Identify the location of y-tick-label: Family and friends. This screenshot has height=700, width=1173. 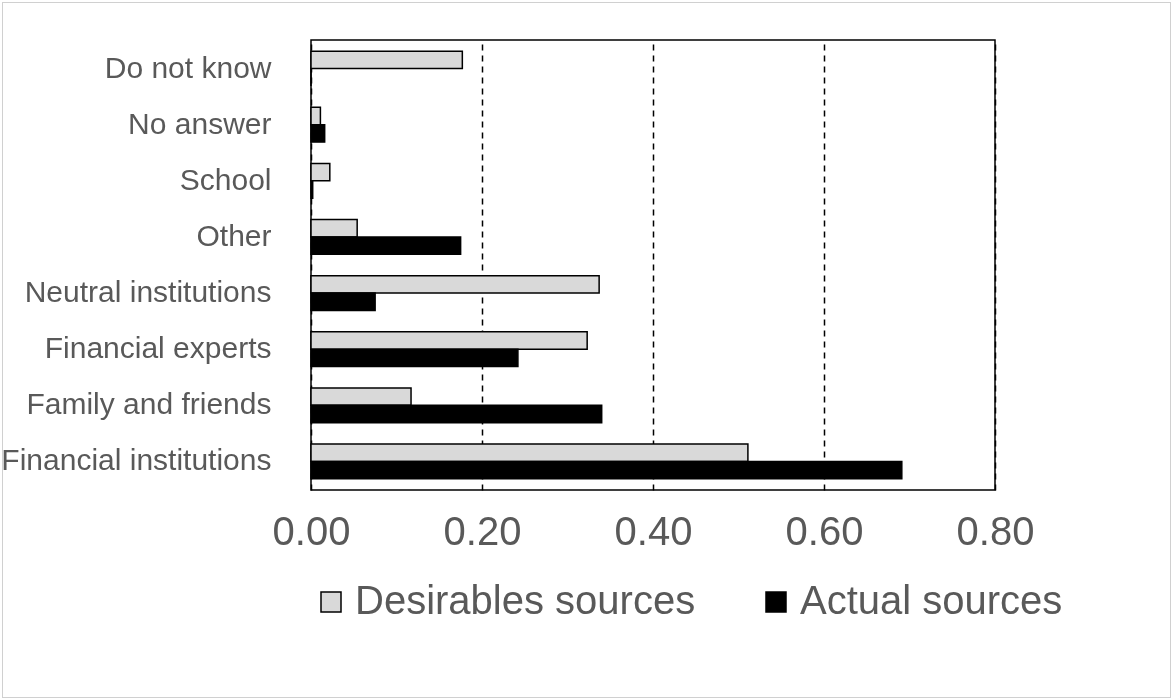
(149, 404).